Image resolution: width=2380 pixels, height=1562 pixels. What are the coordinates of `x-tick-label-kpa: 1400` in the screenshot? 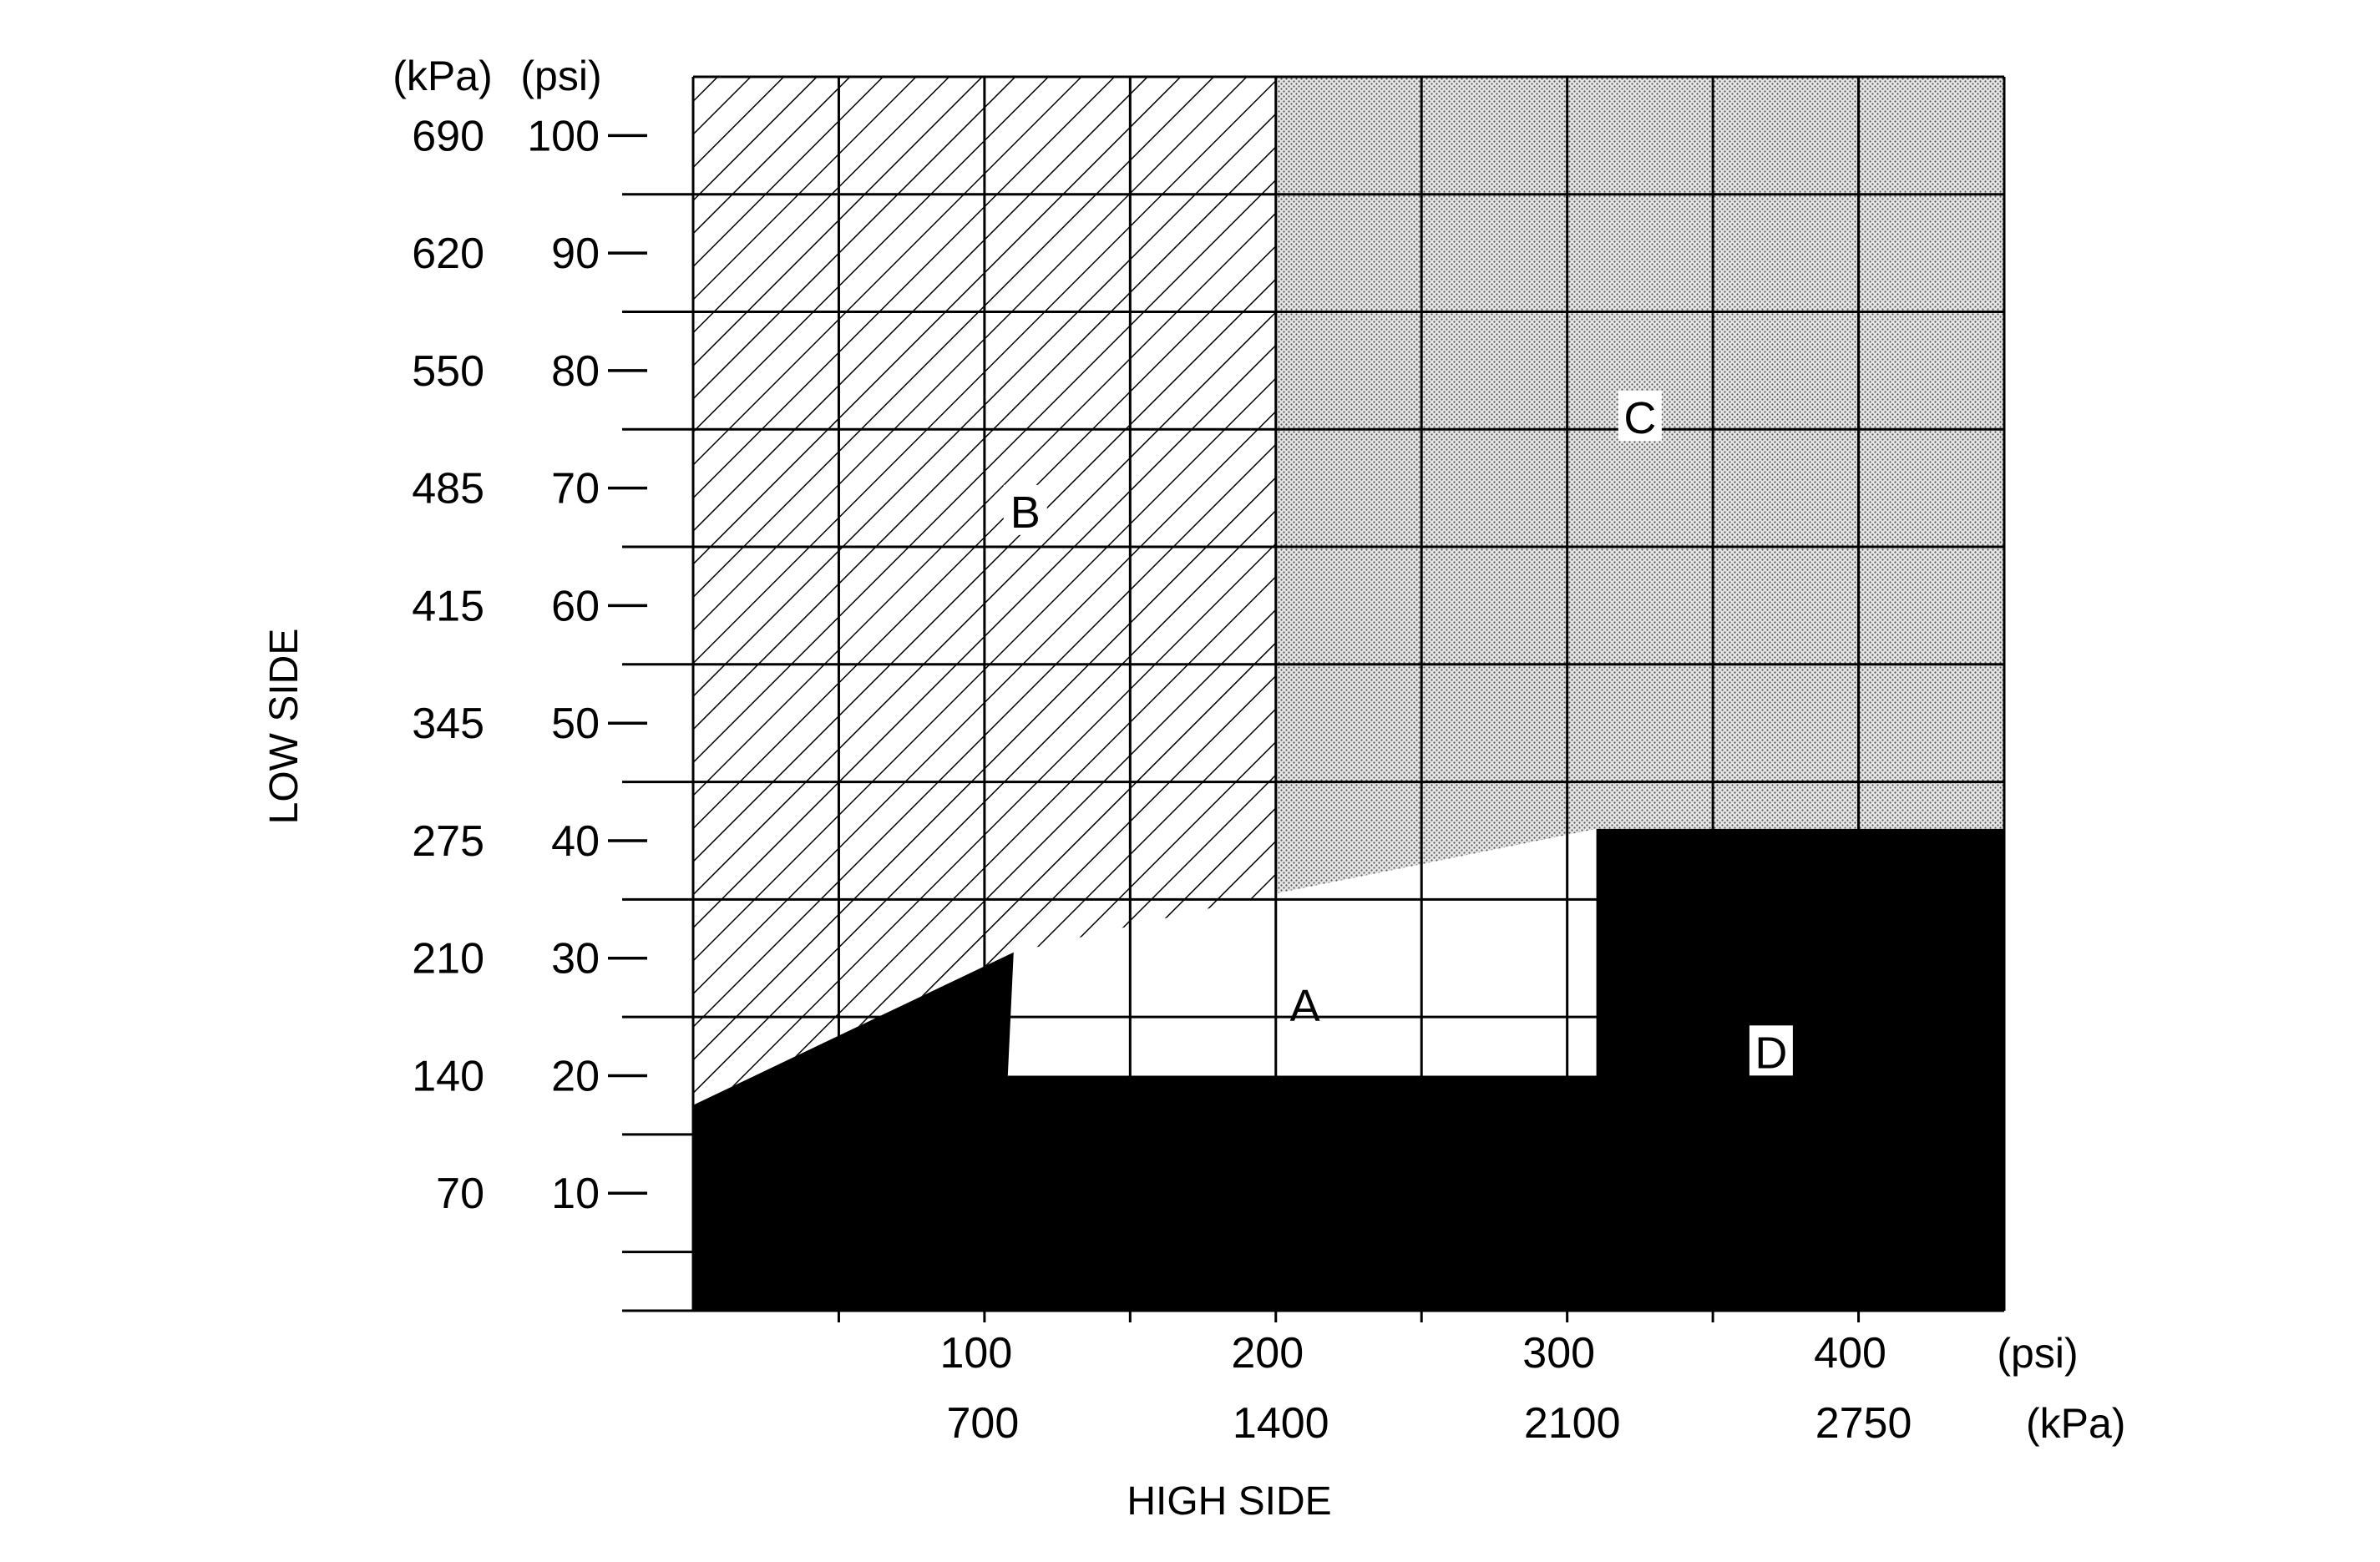 It's located at (1281, 1423).